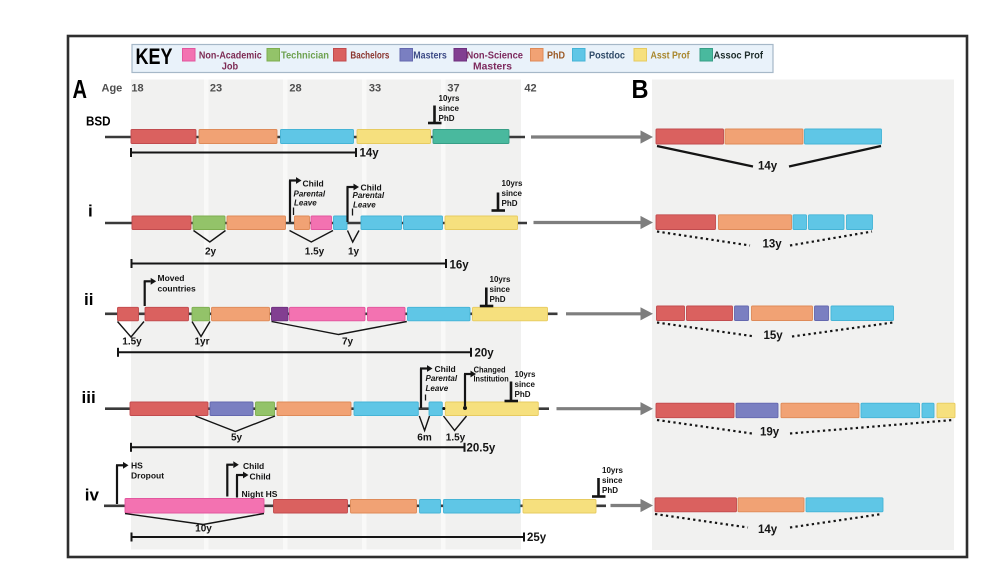  What do you see at coordinates (230, 67) in the screenshot?
I see `svg-text: Job` at bounding box center [230, 67].